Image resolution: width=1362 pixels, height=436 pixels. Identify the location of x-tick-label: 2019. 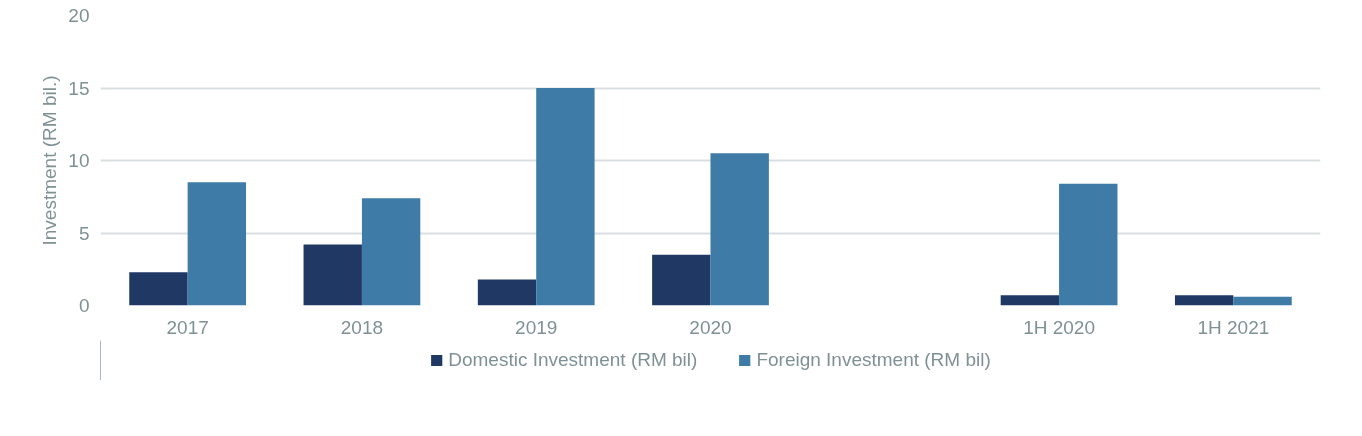
(536, 327).